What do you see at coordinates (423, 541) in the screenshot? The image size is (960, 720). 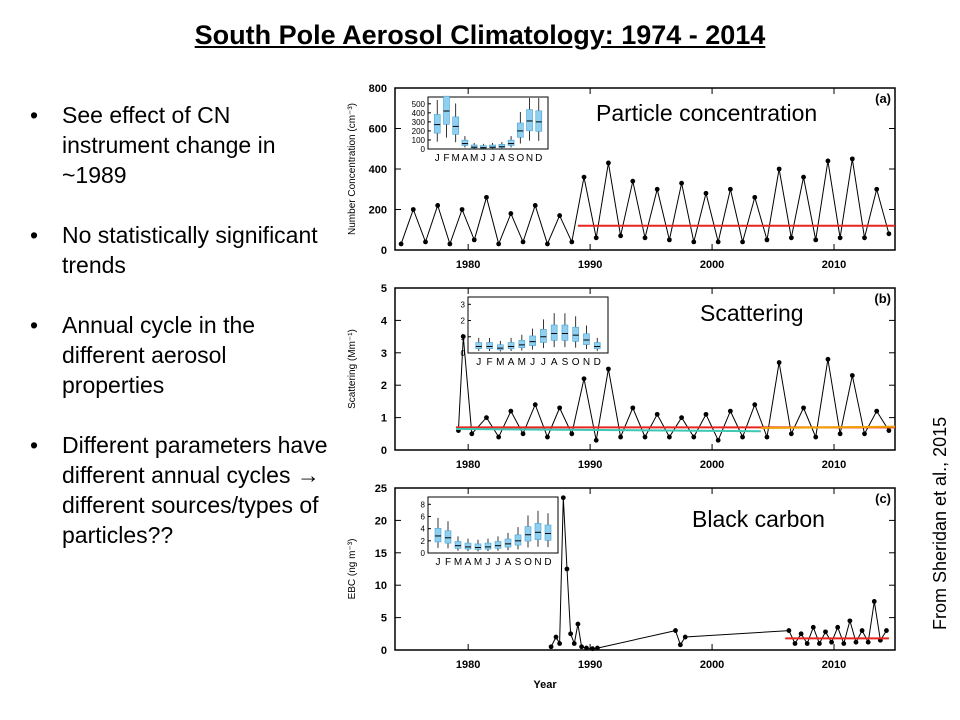 I see `inset-y-tick-label: 2` at bounding box center [423, 541].